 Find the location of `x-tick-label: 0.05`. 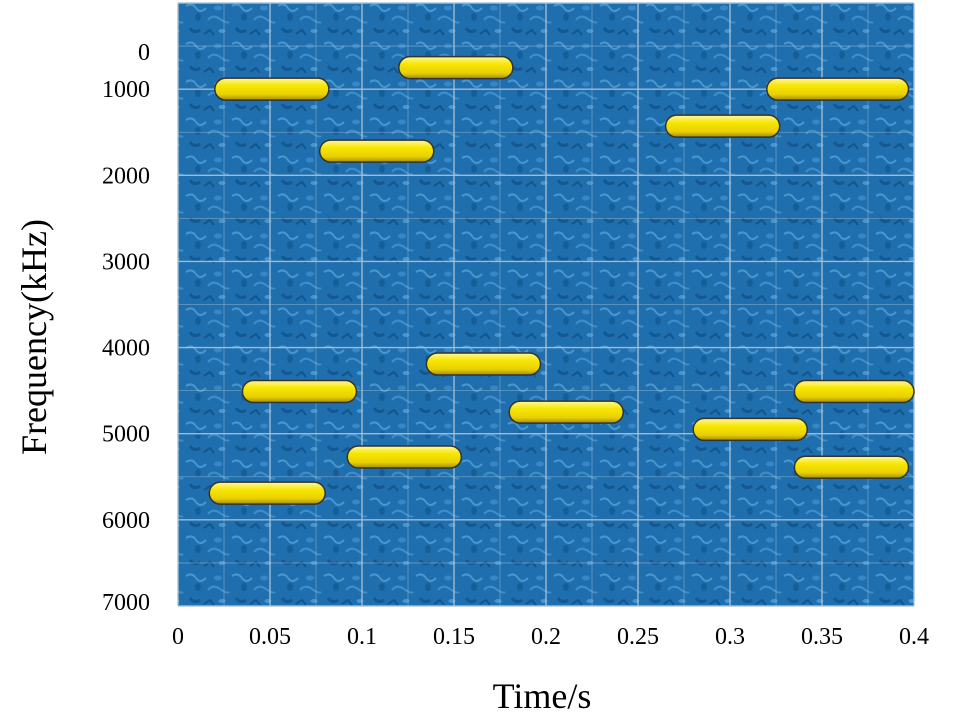

x-tick-label: 0.05 is located at coordinates (270, 637).